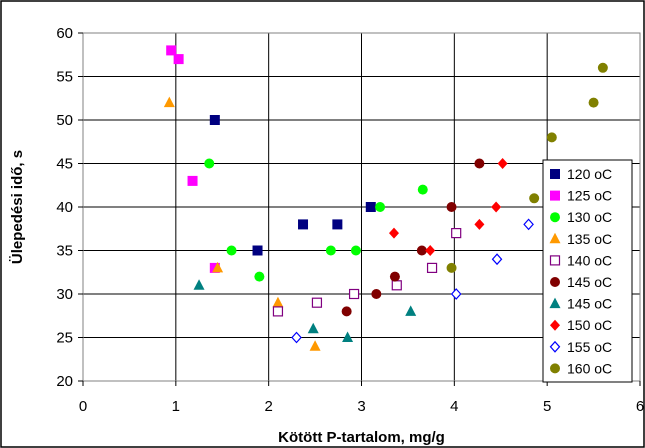 This screenshot has height=448, width=645. I want to click on y-tick-label: 20, so click(64, 381).